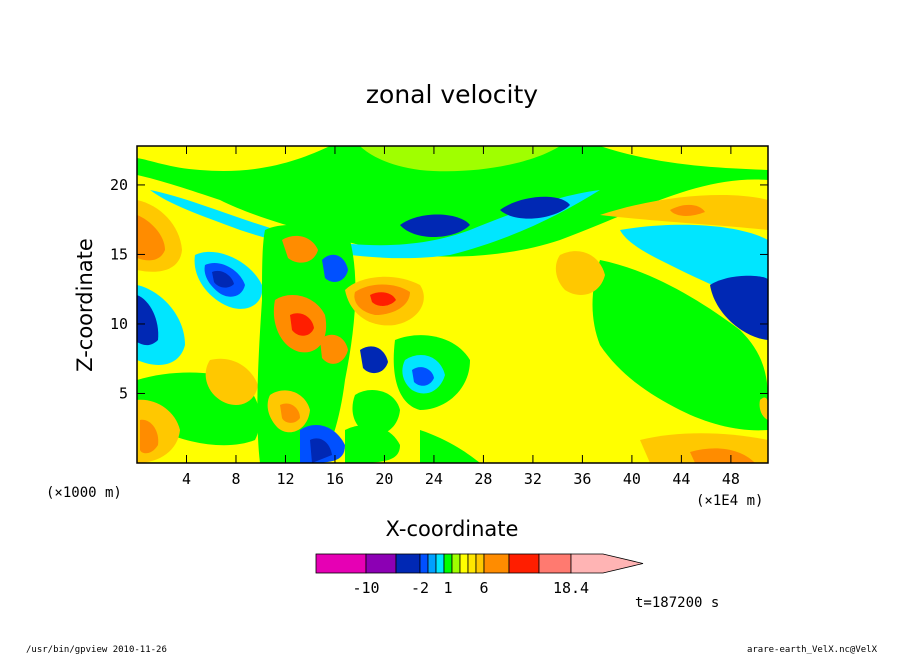  Describe the element at coordinates (235, 479) in the screenshot. I see `x-tick-label: 8` at that location.